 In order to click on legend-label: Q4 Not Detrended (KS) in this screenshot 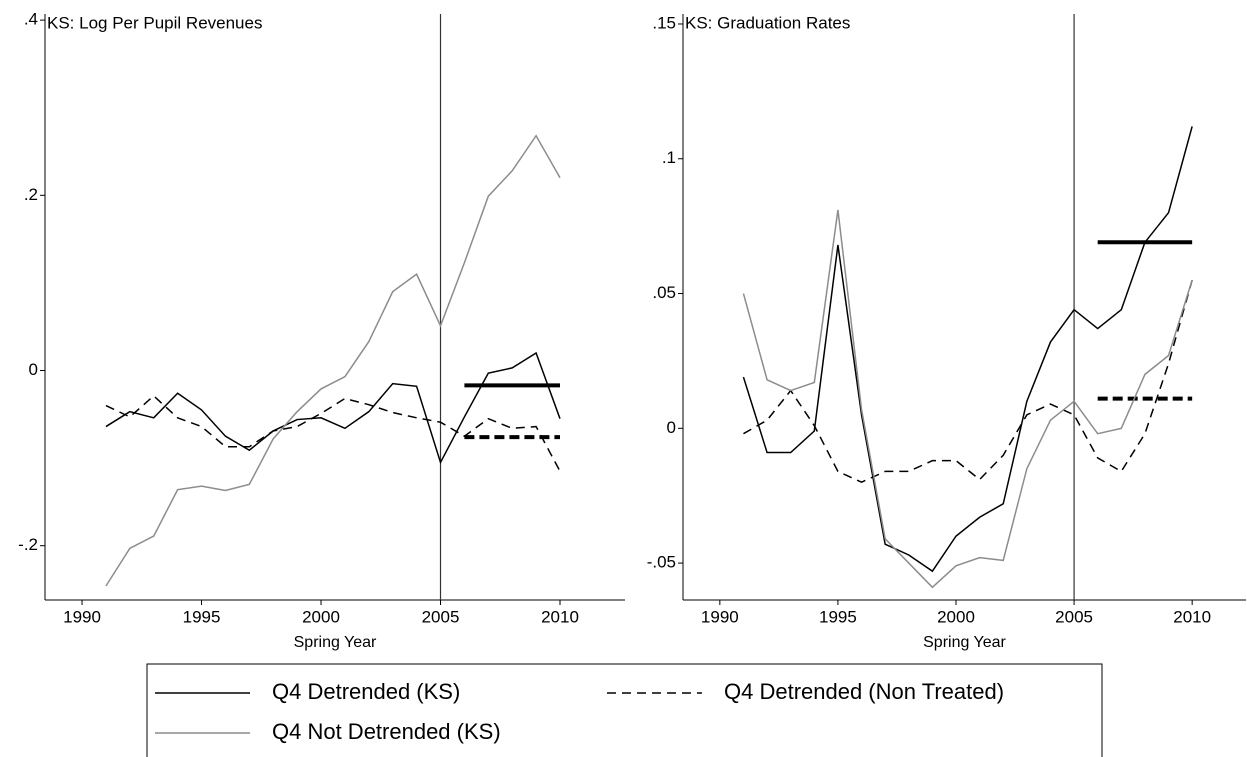, I will do `click(386, 731)`.